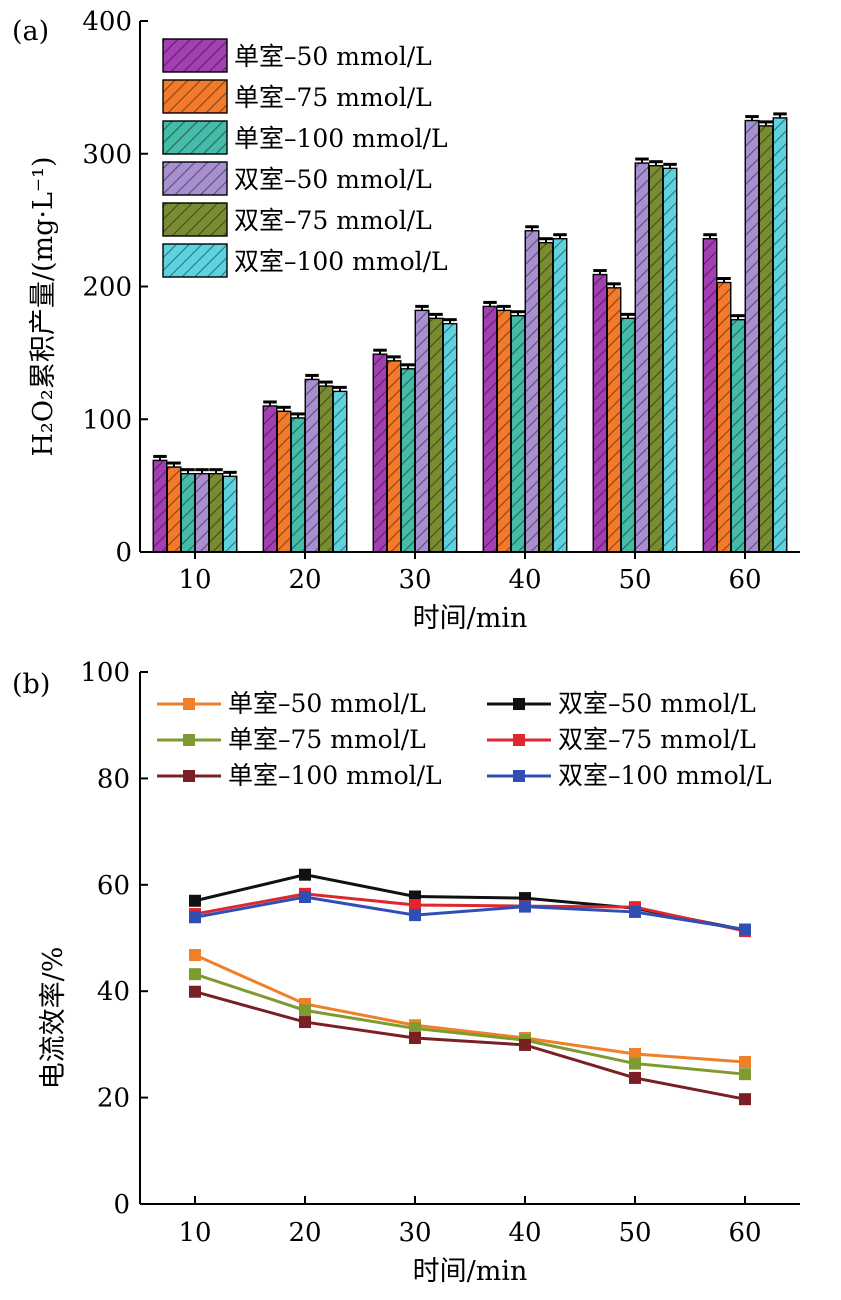 The height and width of the screenshot is (1300, 841). I want to click on legend-label-b-1: 单室–75 mmol/L, so click(327, 739).